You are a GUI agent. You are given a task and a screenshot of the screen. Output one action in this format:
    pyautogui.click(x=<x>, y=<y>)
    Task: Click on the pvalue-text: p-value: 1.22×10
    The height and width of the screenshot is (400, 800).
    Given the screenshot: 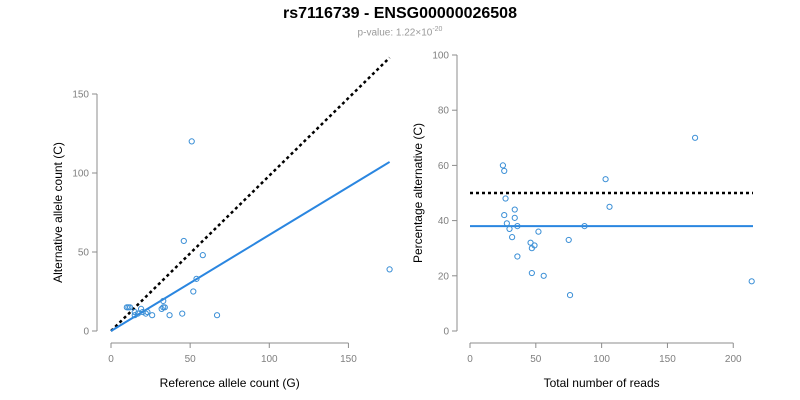 What is the action you would take?
    pyautogui.click(x=395, y=33)
    